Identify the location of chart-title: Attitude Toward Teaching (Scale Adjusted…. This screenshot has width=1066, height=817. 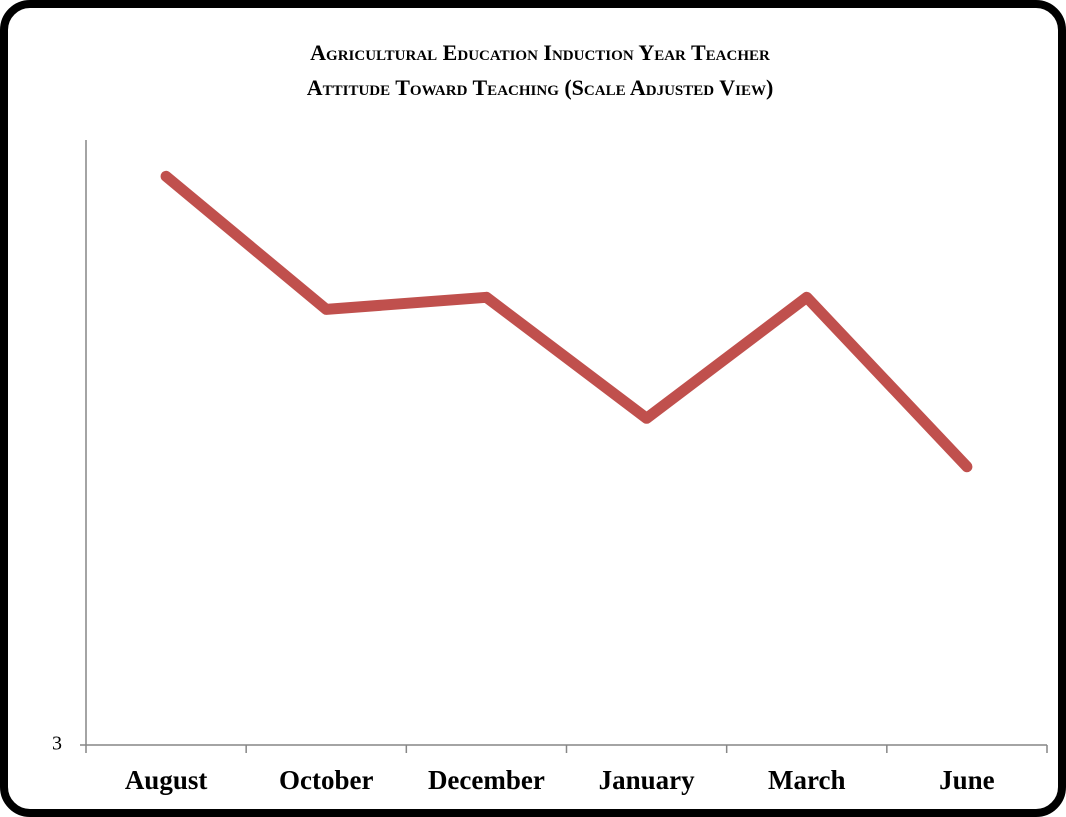
(540, 87).